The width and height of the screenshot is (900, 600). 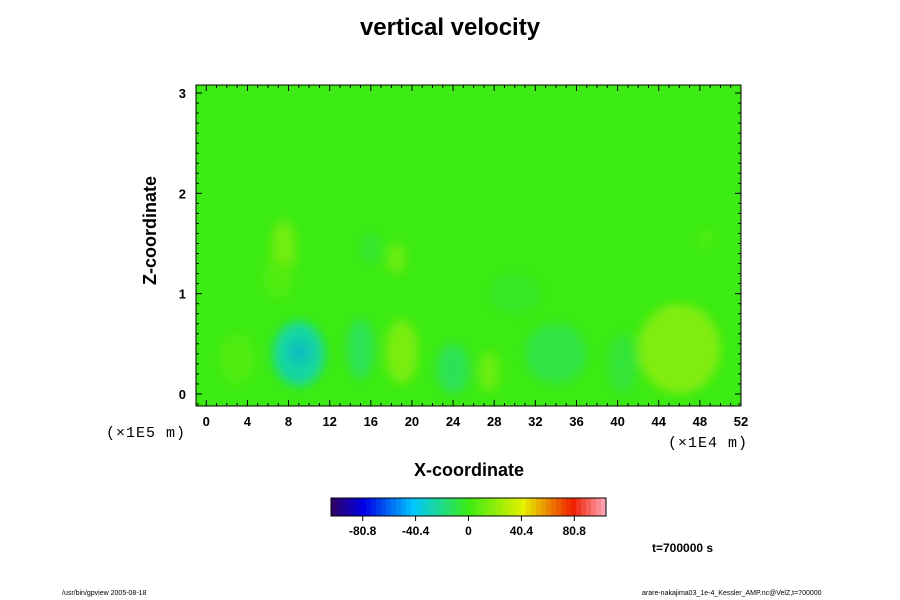 What do you see at coordinates (741, 421) in the screenshot?
I see `x-tick-label: 52` at bounding box center [741, 421].